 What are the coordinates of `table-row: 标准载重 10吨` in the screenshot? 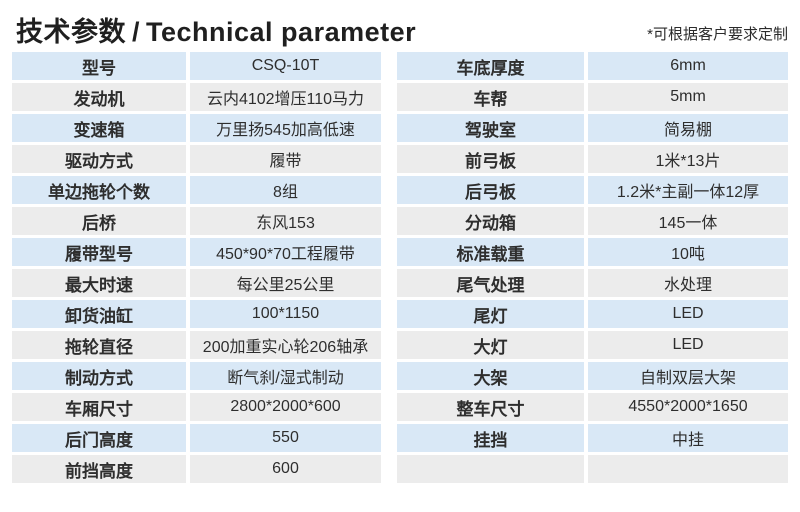 It's located at (592, 252).